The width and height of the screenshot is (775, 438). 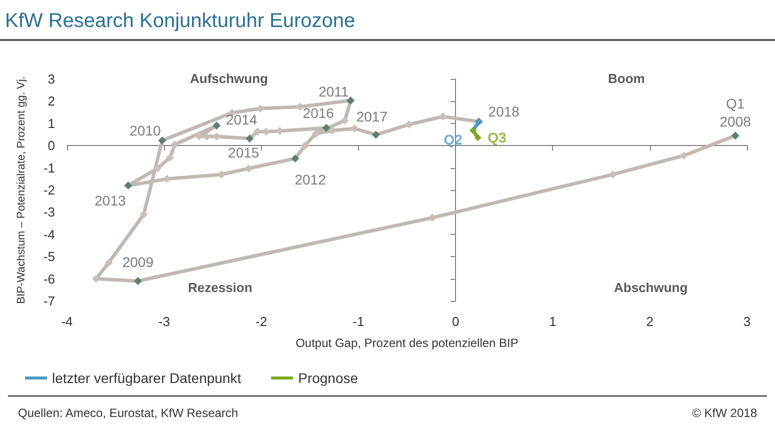 I want to click on y-axis-title: BIP-Wachstum – Potenzialrate, Prozent gg. Vj., so click(x=22, y=190).